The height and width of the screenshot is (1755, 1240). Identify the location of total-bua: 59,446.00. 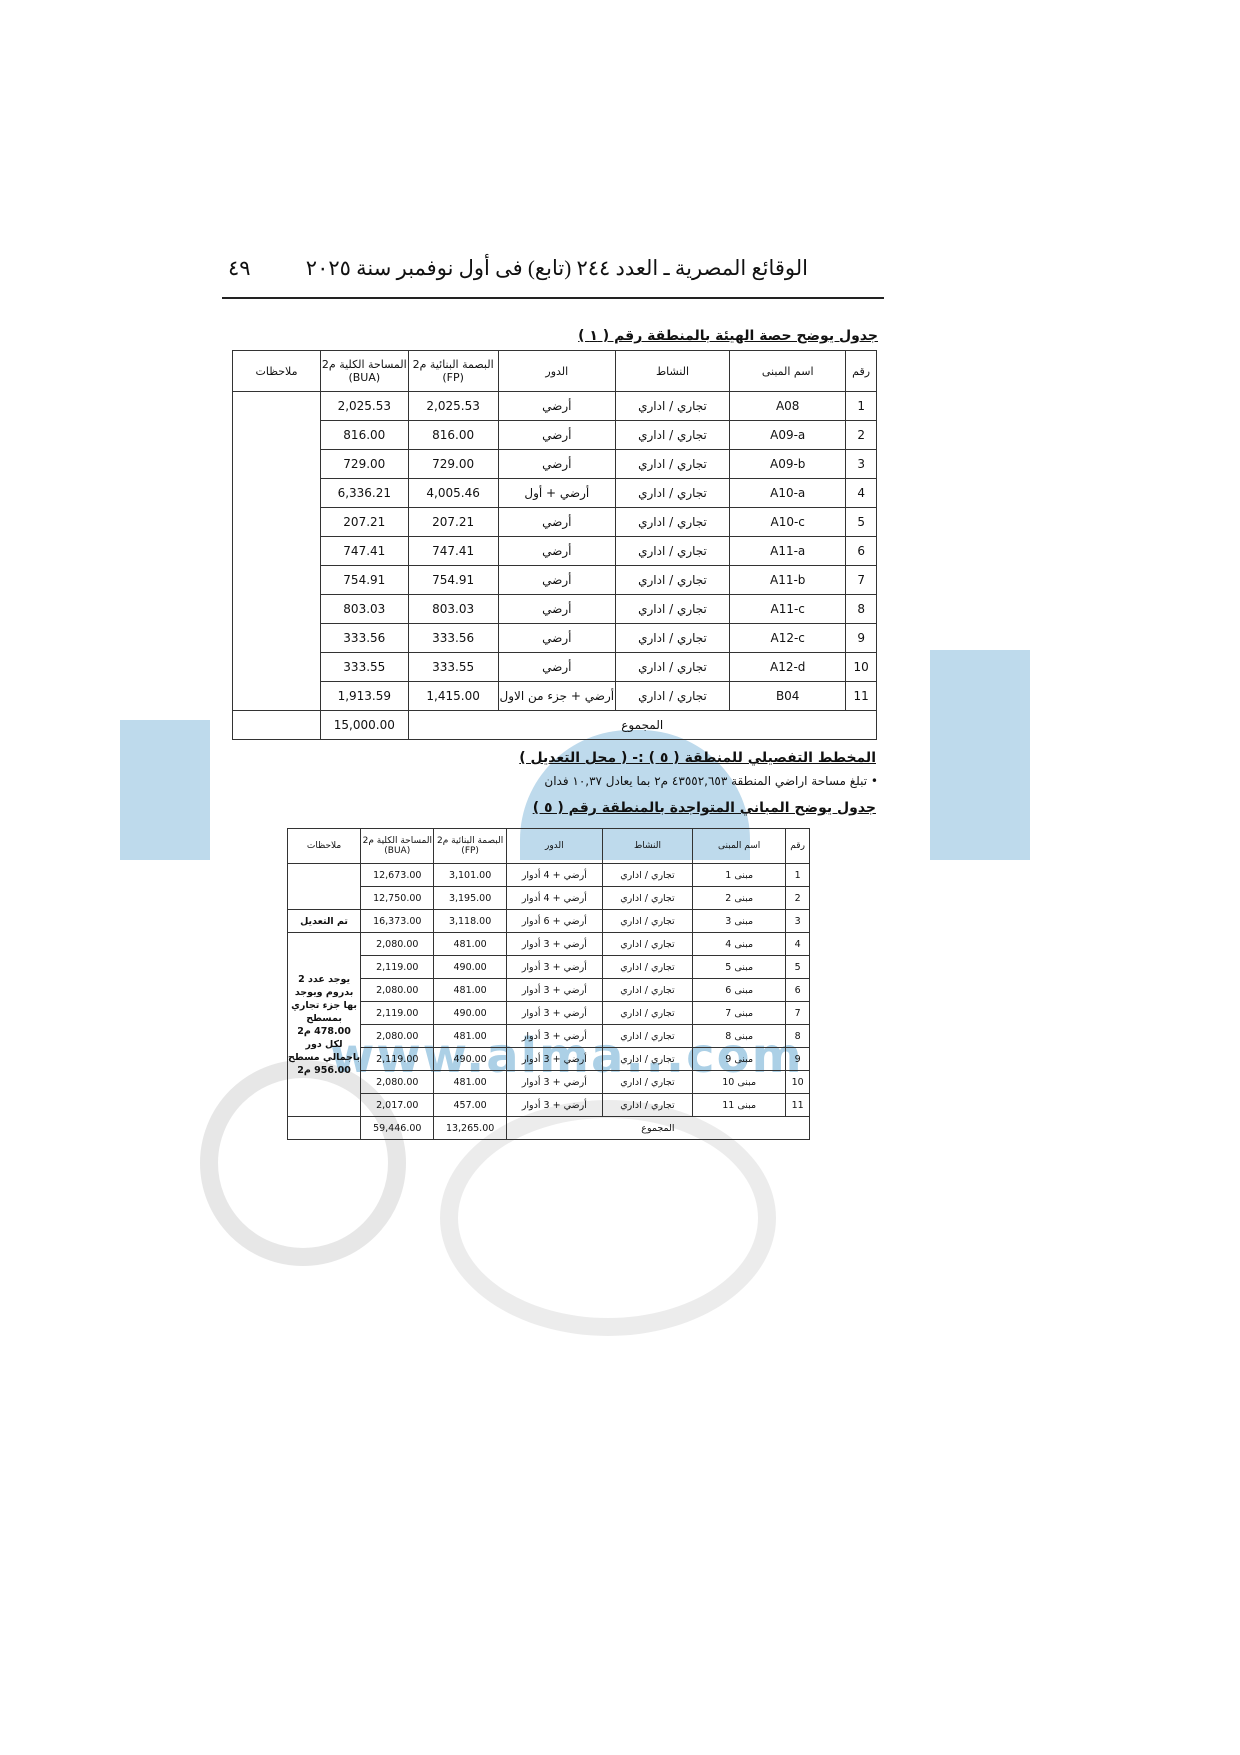
(397, 1128).